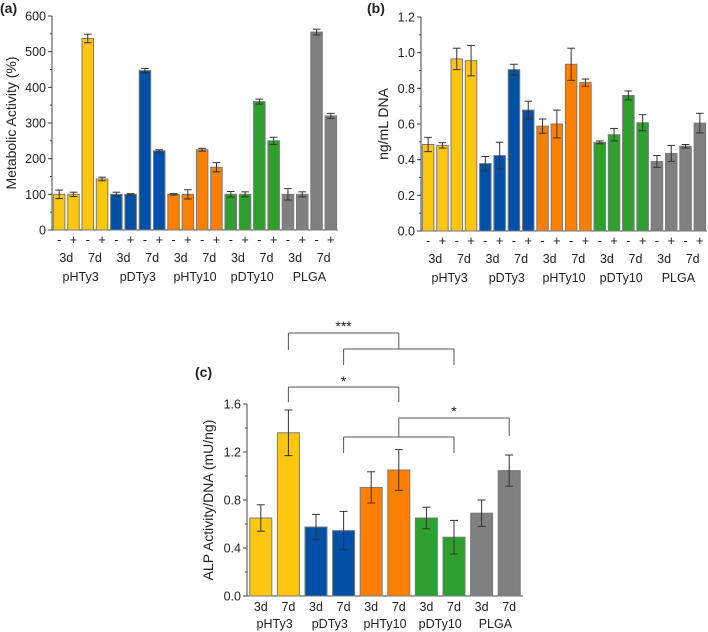  I want to click on y-tick-label: 100, so click(35, 195).